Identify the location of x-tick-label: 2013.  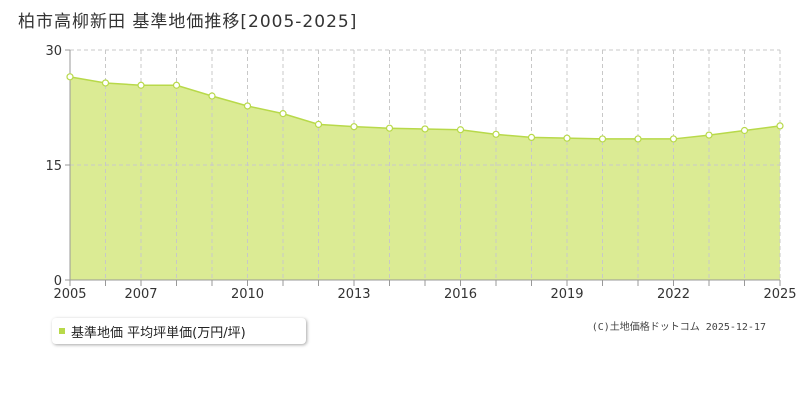
(353, 294).